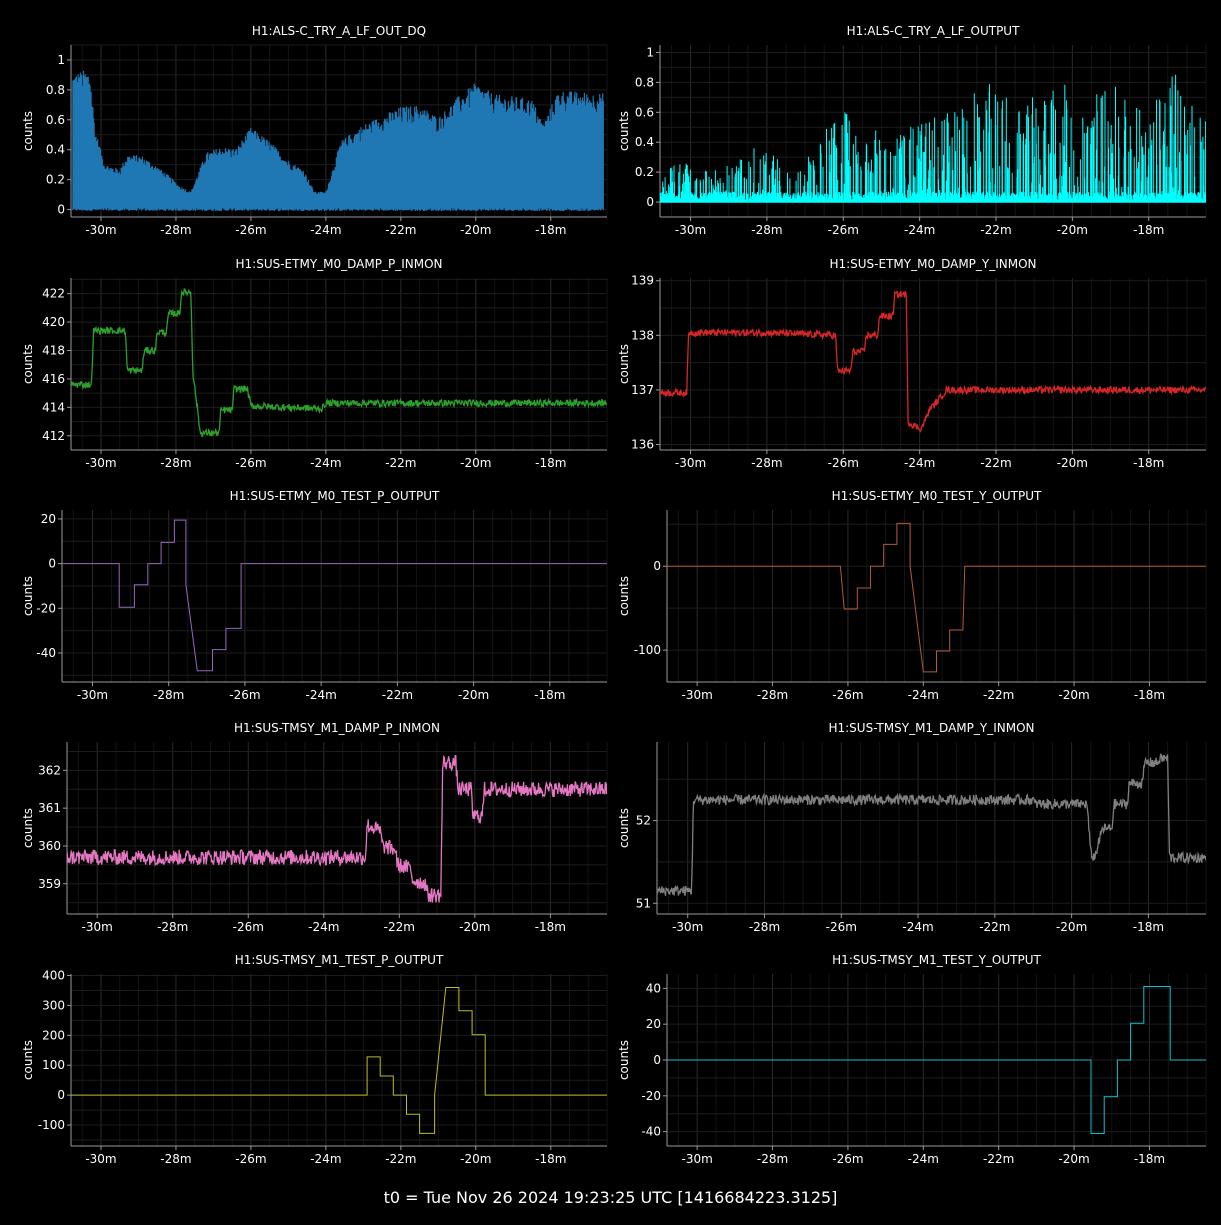  Describe the element at coordinates (642, 390) in the screenshot. I see `y-tick-label: 137` at that location.